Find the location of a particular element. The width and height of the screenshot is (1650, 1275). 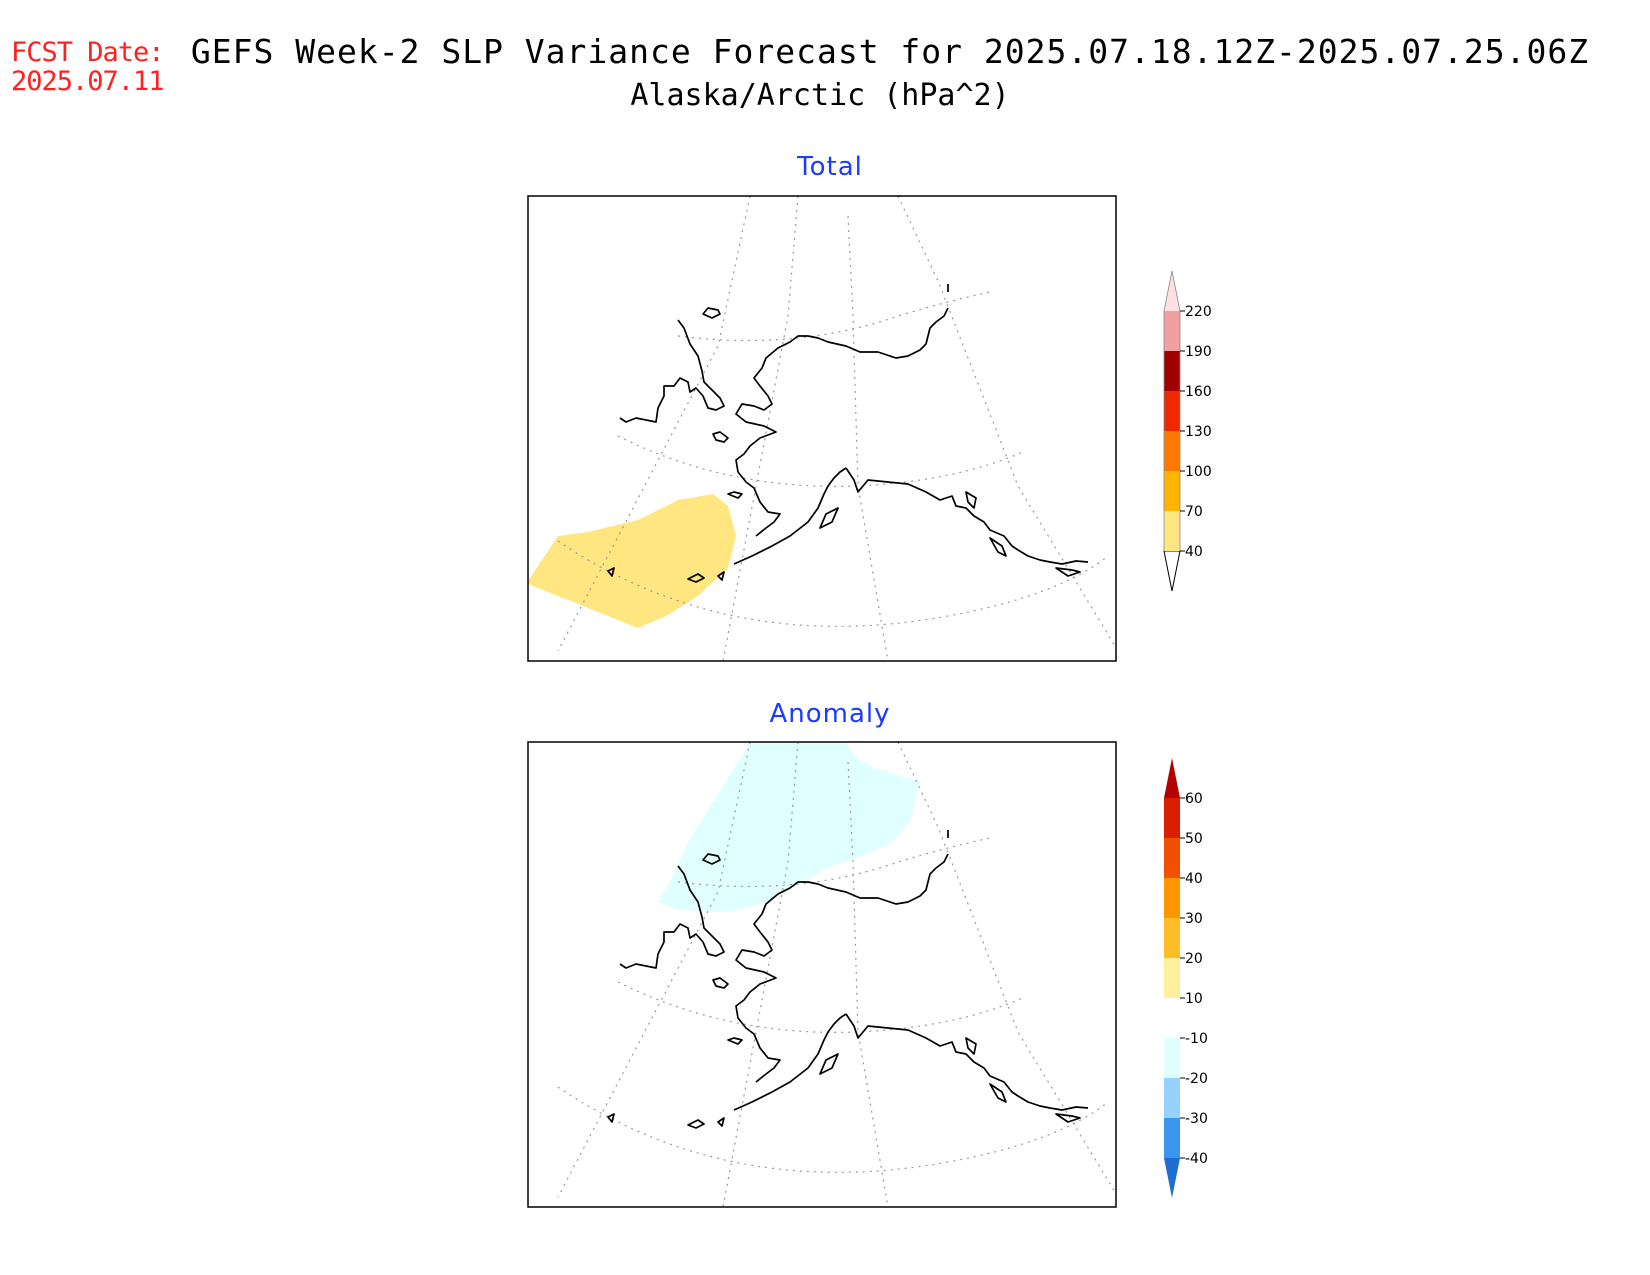

panel-title-total: Total is located at coordinates (830, 167).